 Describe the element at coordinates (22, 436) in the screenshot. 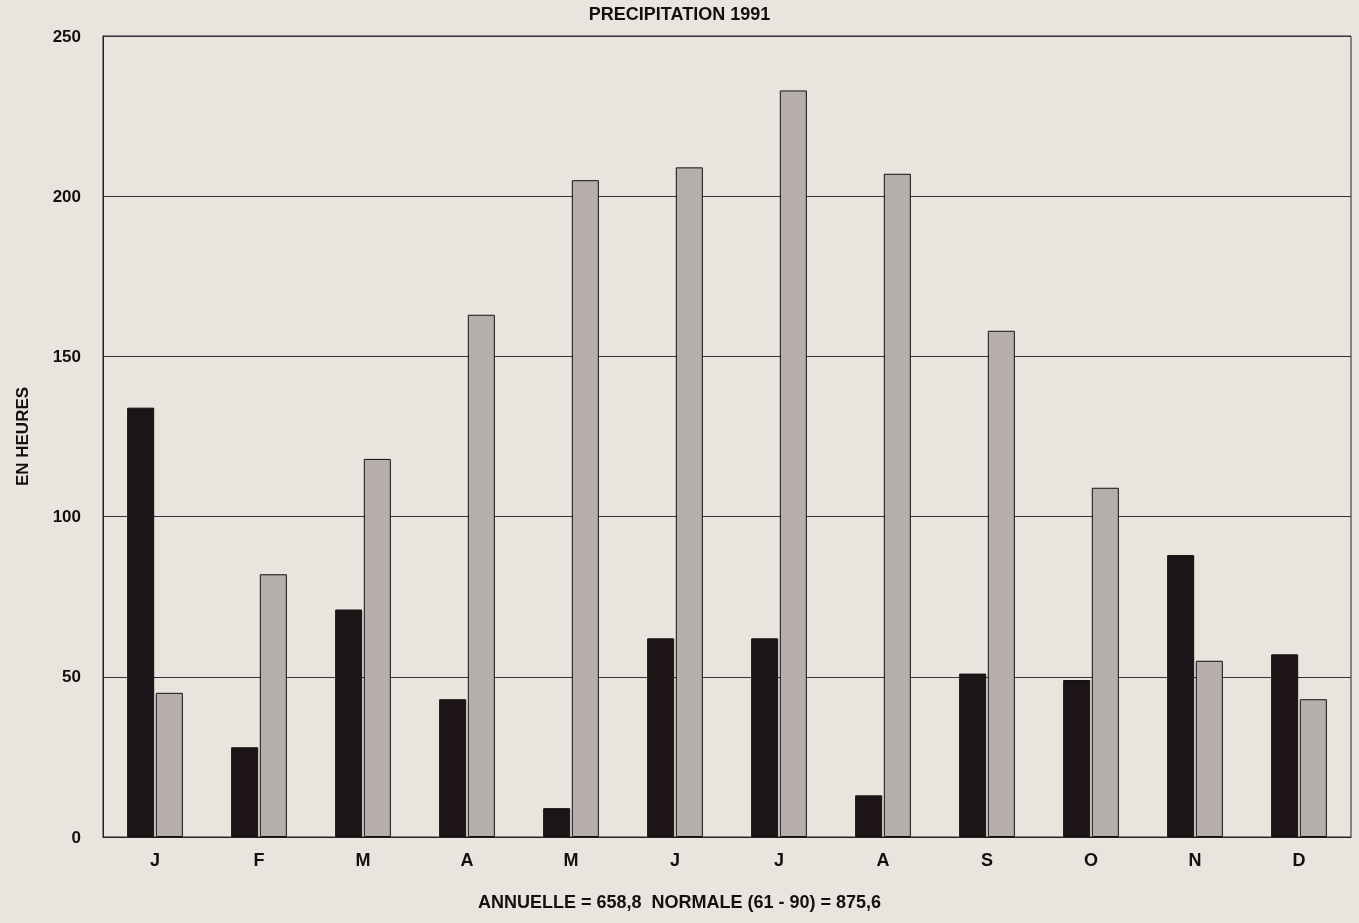

I see `y-axis-title: EN HEURES` at that location.